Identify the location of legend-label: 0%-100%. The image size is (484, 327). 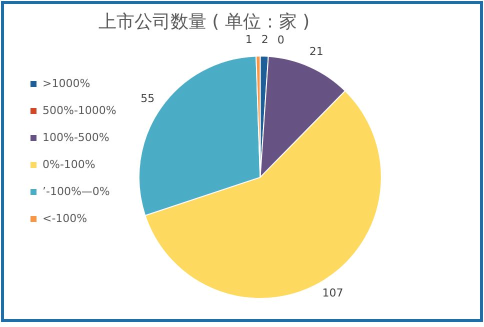
(69, 164).